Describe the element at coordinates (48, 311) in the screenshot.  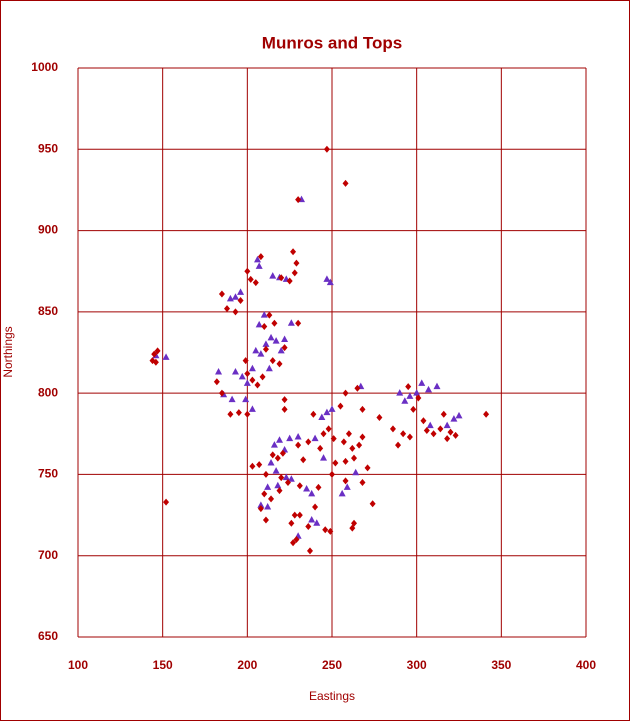
I see `y-tick-label: 850` at that location.